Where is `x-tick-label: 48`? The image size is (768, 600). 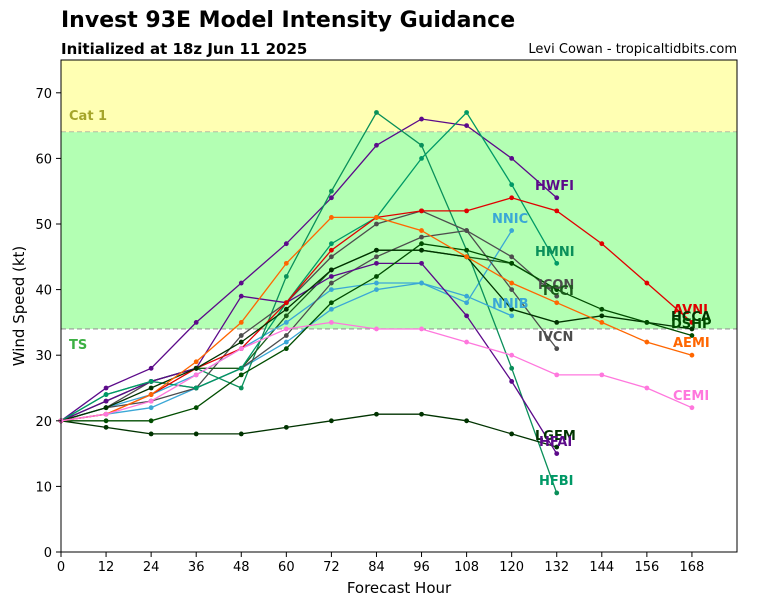 x-tick-label: 48 is located at coordinates (241, 567).